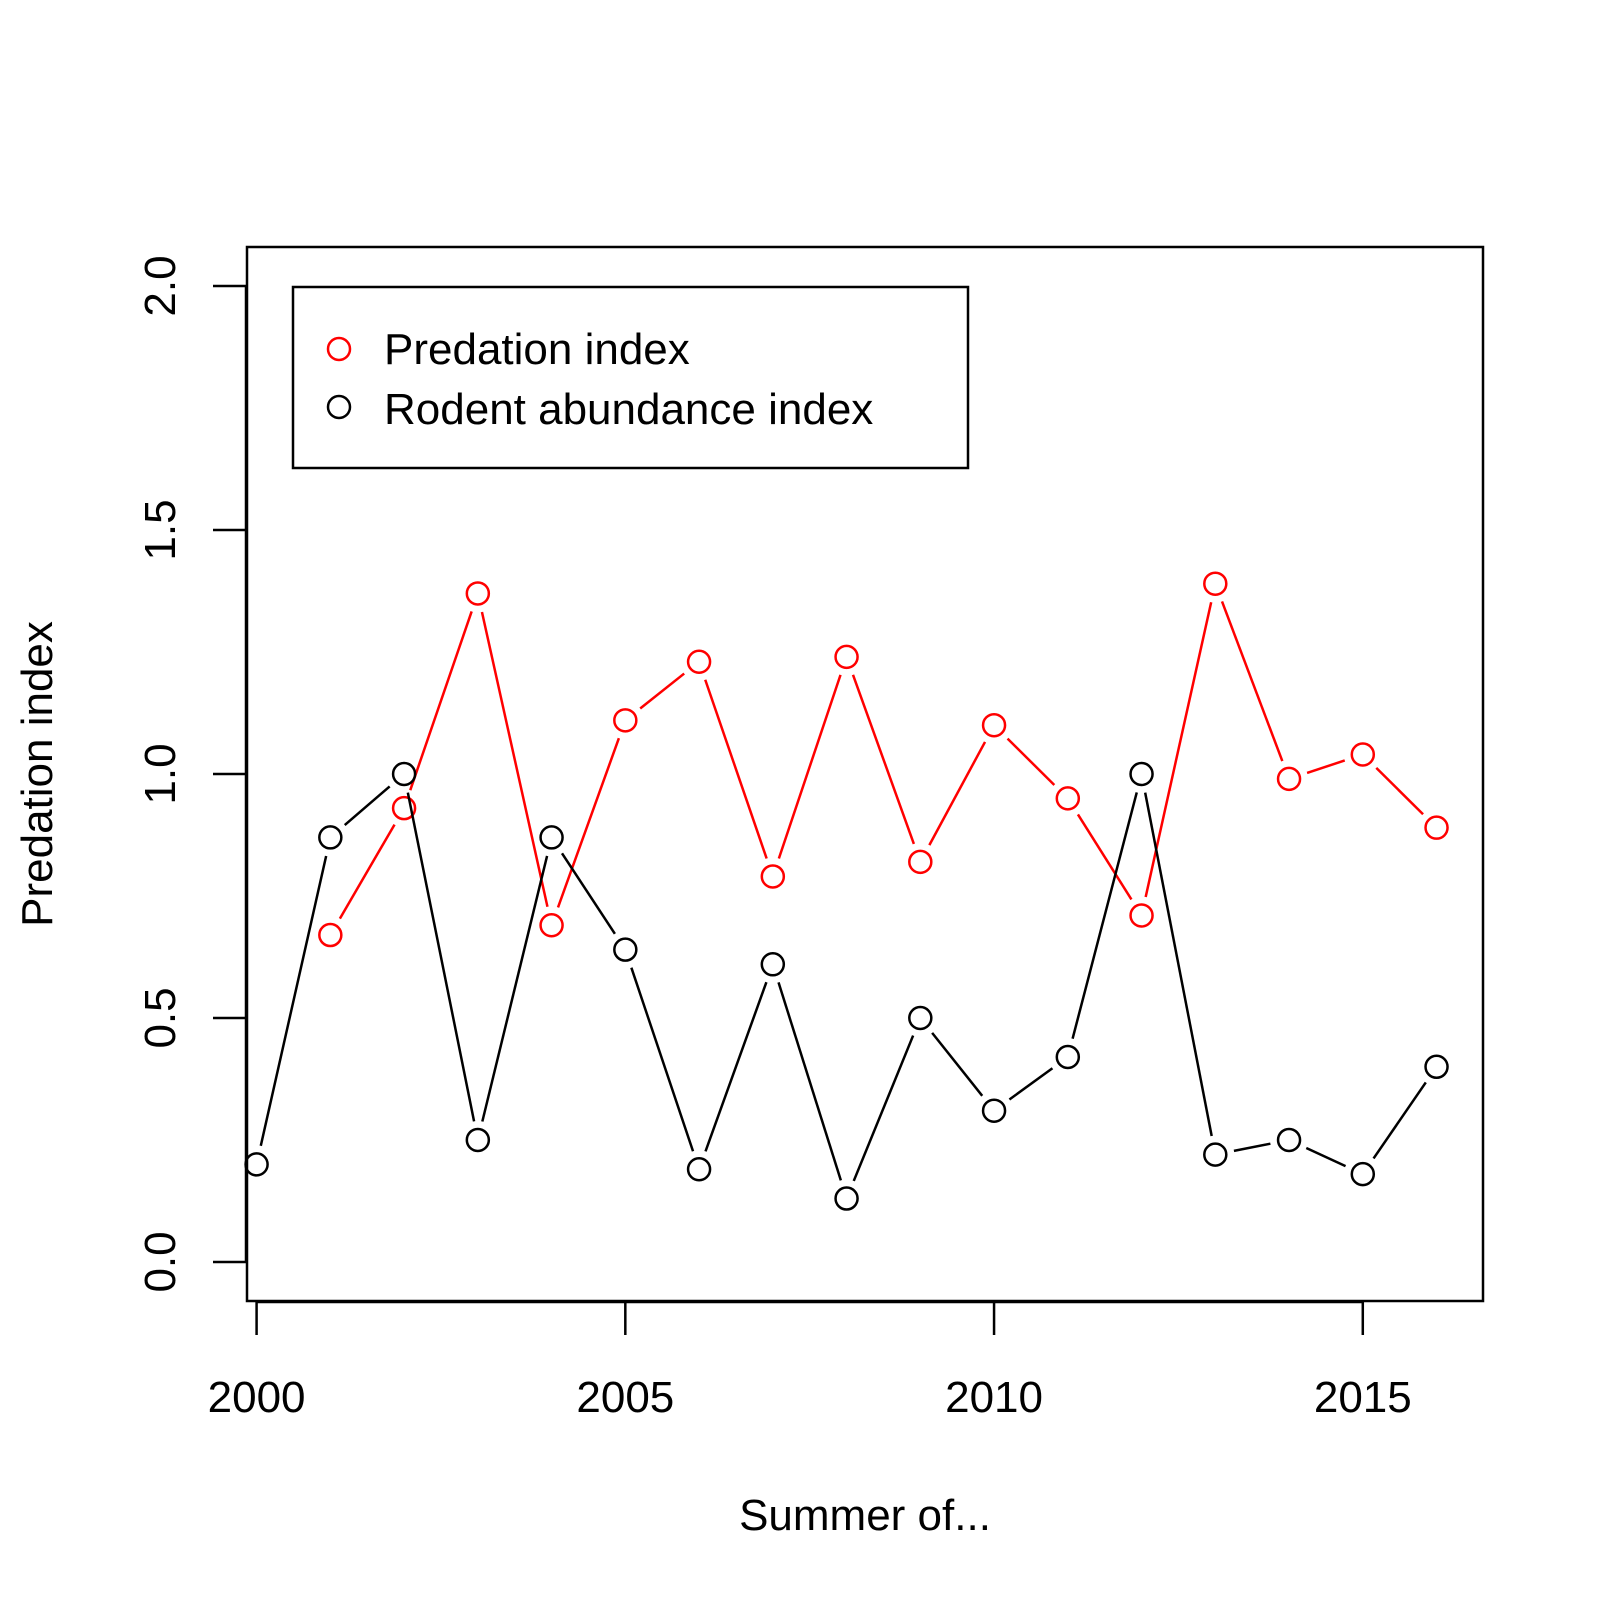 The image size is (1600, 1600). I want to click on data-point-2000, so click(256, 1164).